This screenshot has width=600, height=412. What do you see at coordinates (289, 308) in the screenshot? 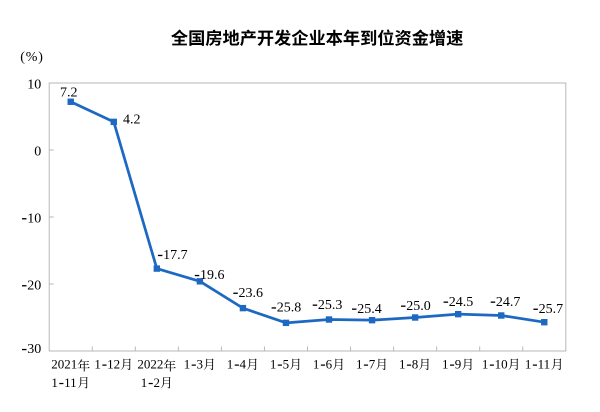
I see `svg-text: 25.8` at bounding box center [289, 308].